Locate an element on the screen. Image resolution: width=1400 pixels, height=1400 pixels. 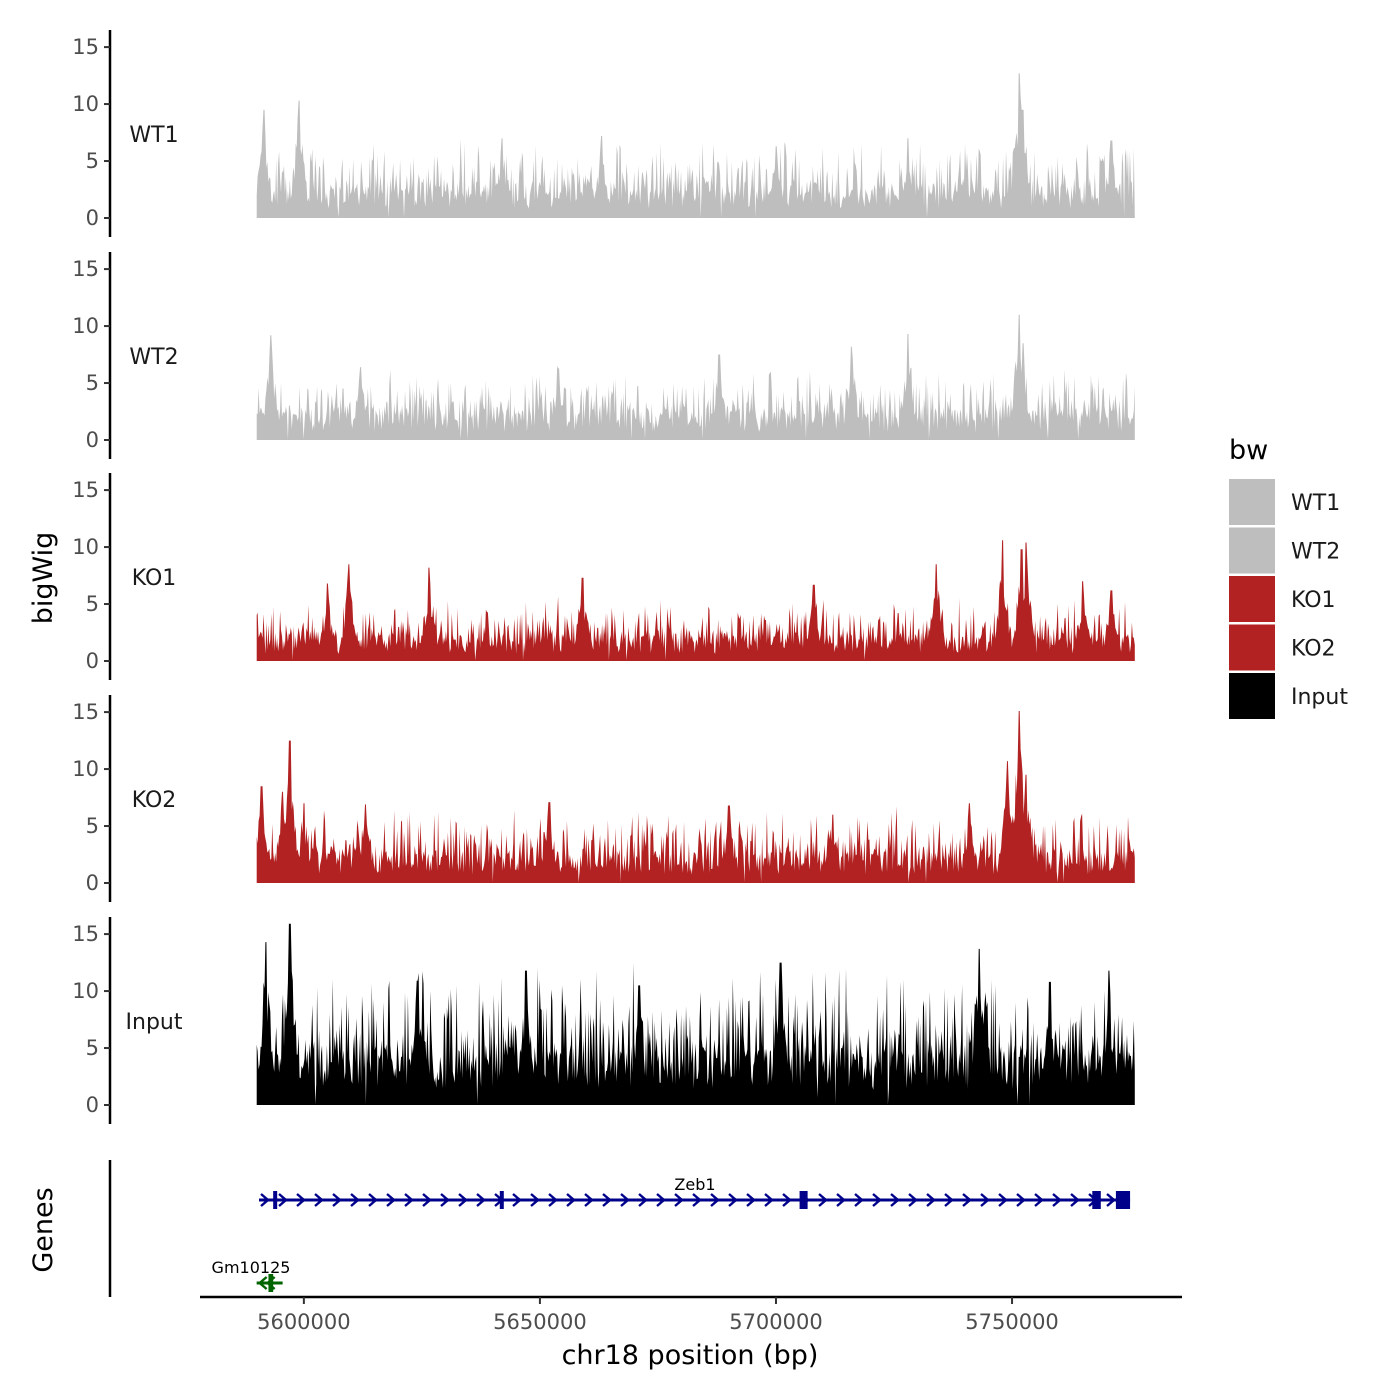
x-tick-label: 5700000 is located at coordinates (776, 1322).